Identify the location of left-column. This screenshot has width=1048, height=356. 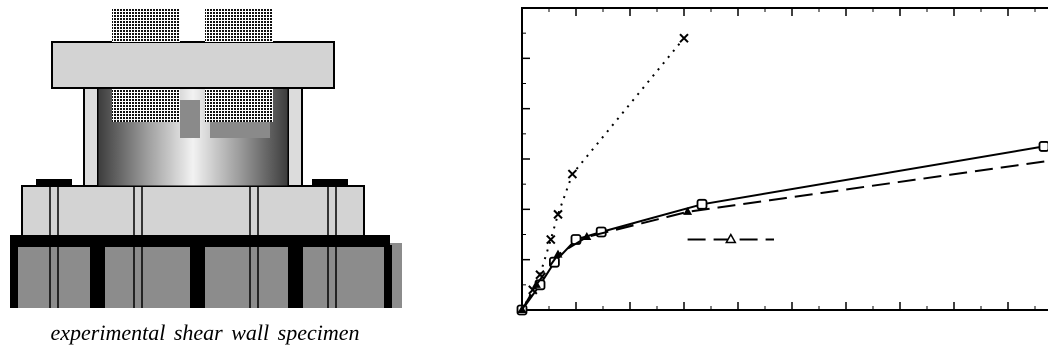
(91, 137).